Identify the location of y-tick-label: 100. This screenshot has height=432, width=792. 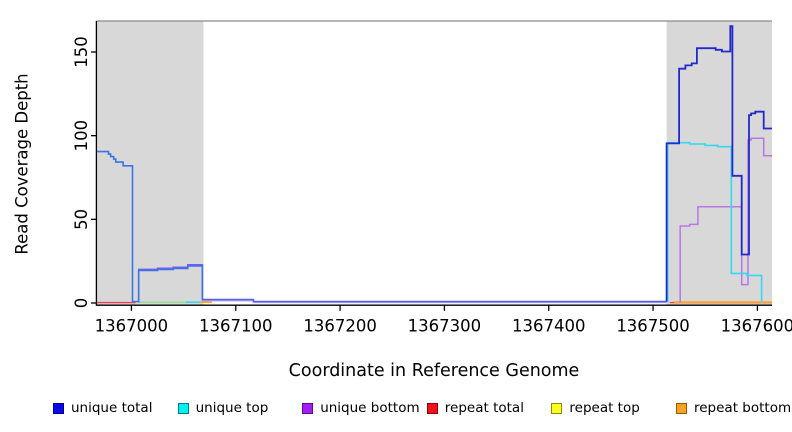
(81, 136).